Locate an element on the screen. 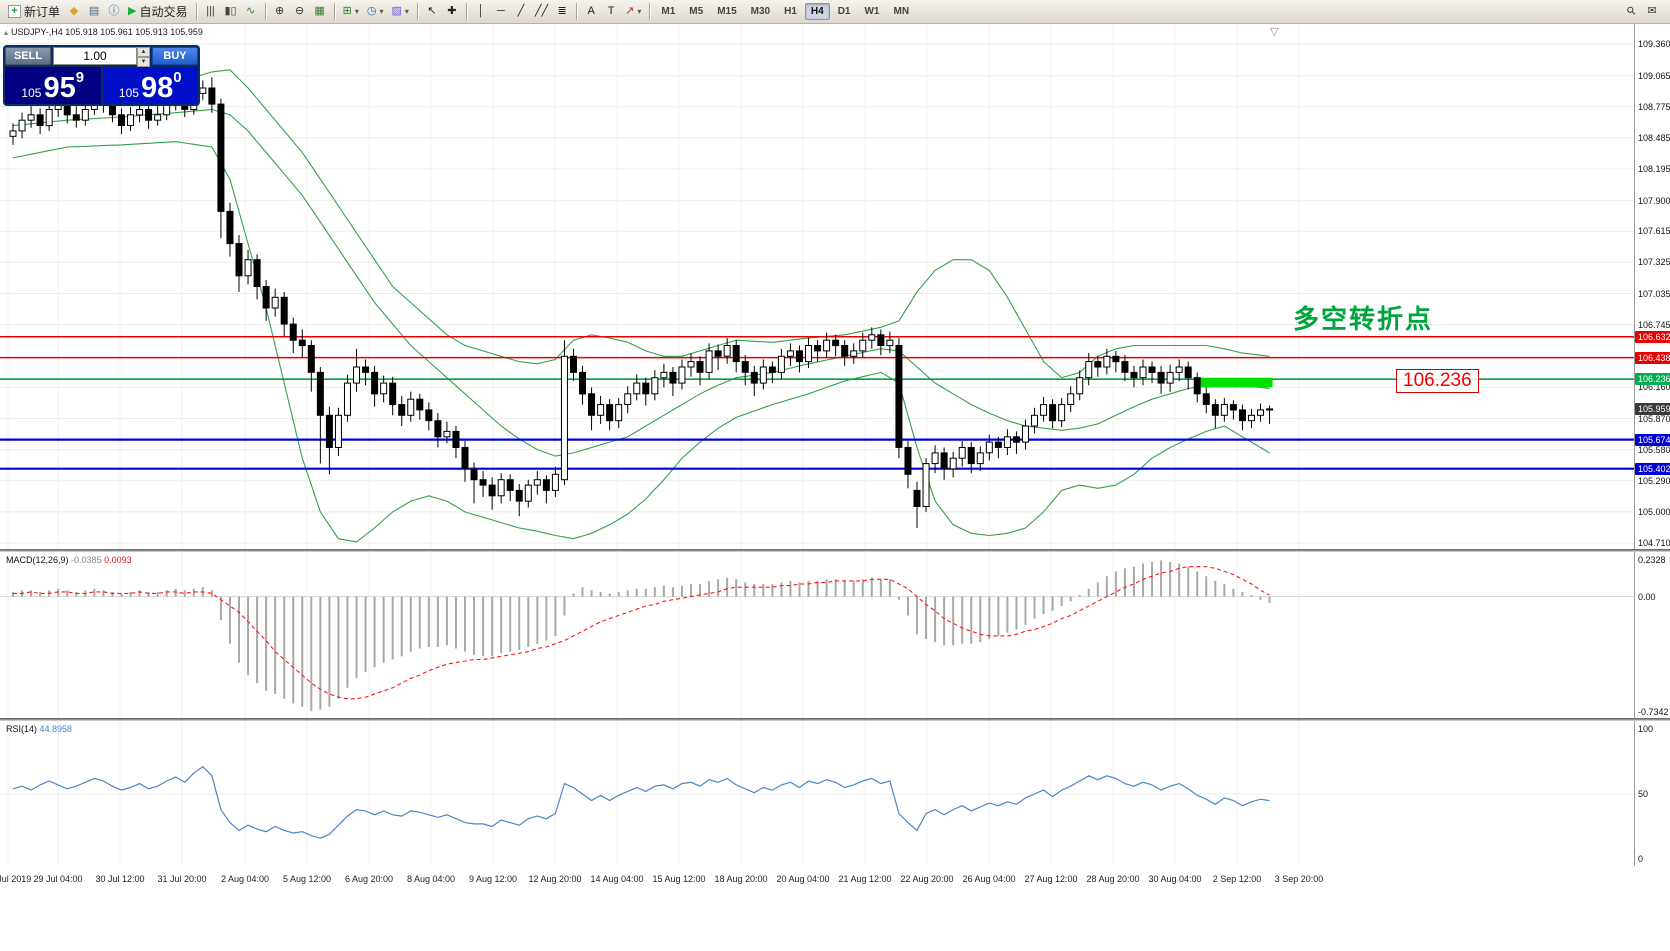 The height and width of the screenshot is (951, 1670). timeframe-m1-button: M1 is located at coordinates (668, 11).